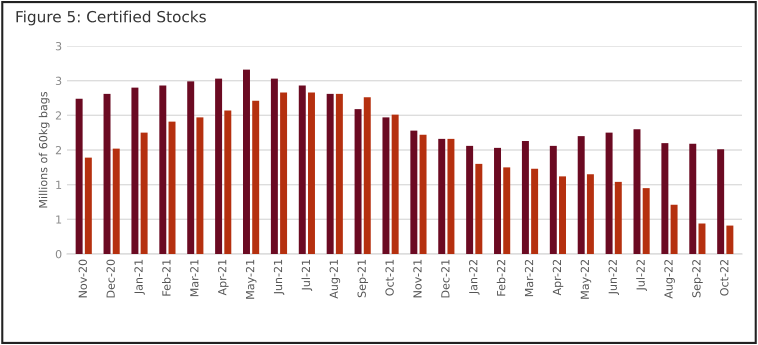 The width and height of the screenshot is (758, 345). What do you see at coordinates (251, 279) in the screenshot?
I see `x-tick-label: May-21` at bounding box center [251, 279].